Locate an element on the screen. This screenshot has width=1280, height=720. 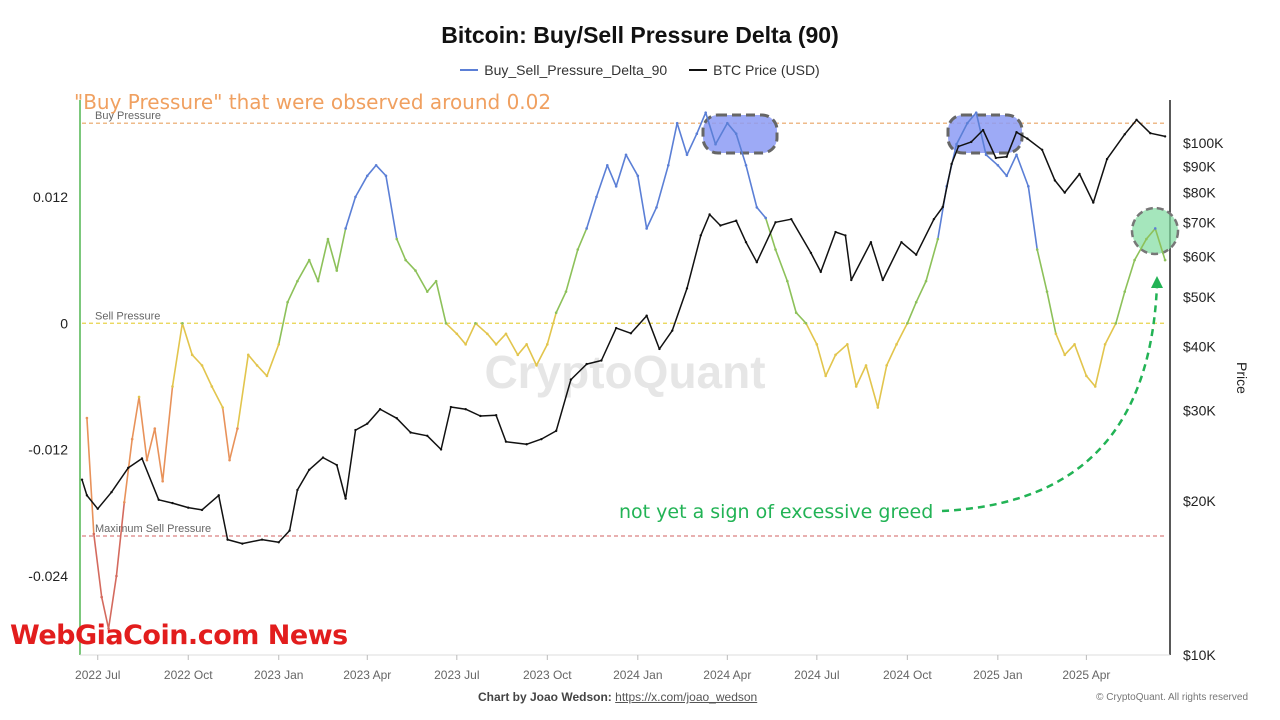
y-right-tick-4: $60K is located at coordinates (1199, 257).